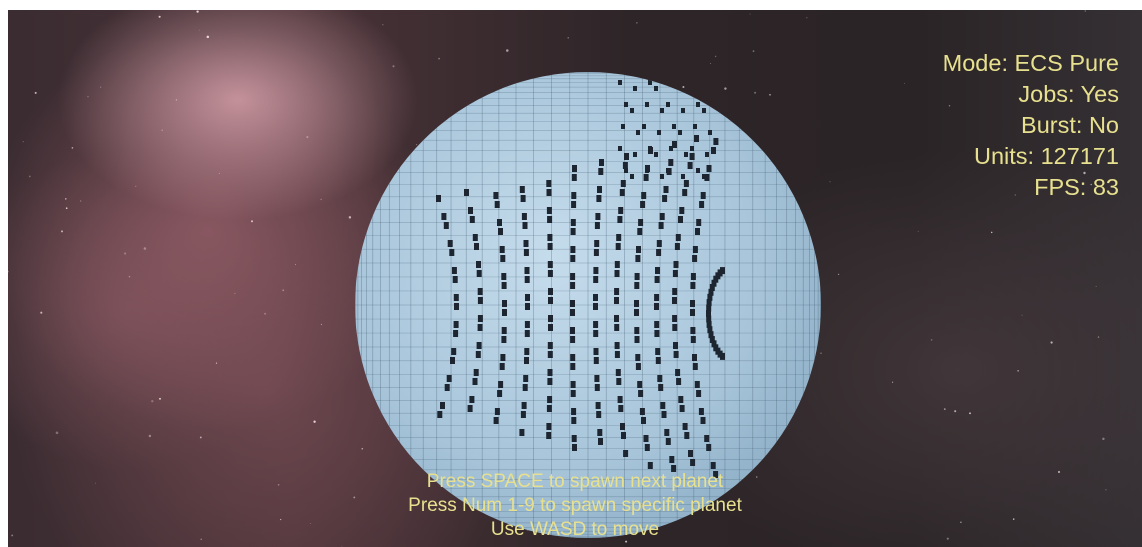  I want to click on mode-label: Mode: ECS Pure, so click(1030, 63).